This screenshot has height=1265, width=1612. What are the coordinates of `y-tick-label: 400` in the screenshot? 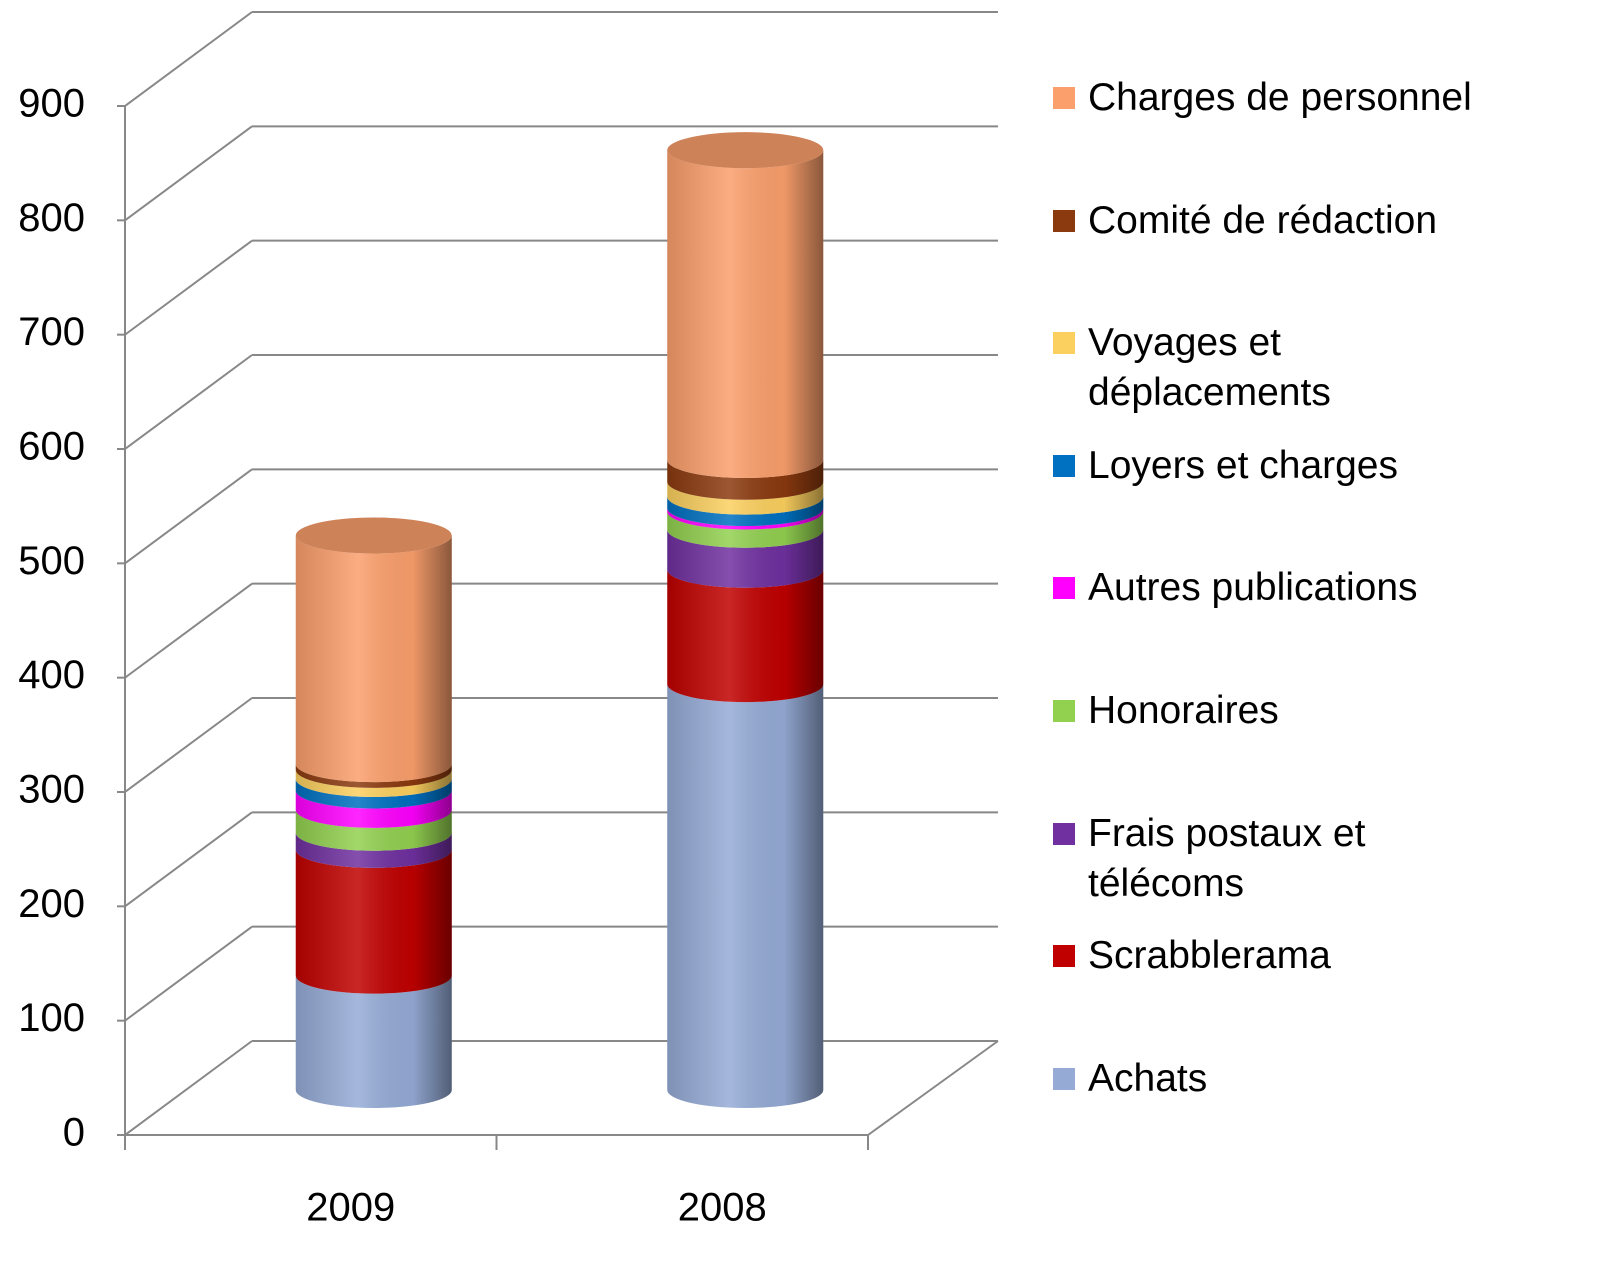 It's located at (51, 675).